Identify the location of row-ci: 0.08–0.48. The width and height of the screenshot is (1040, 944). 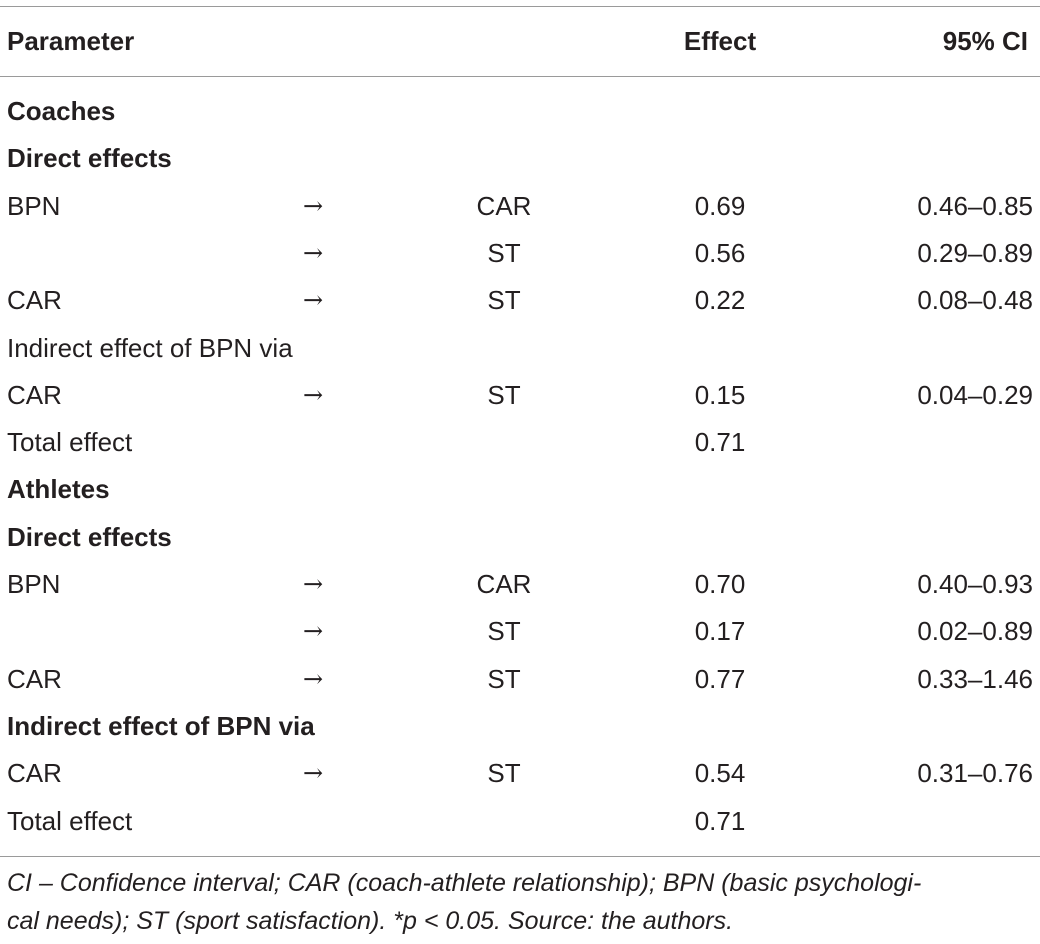
(975, 300).